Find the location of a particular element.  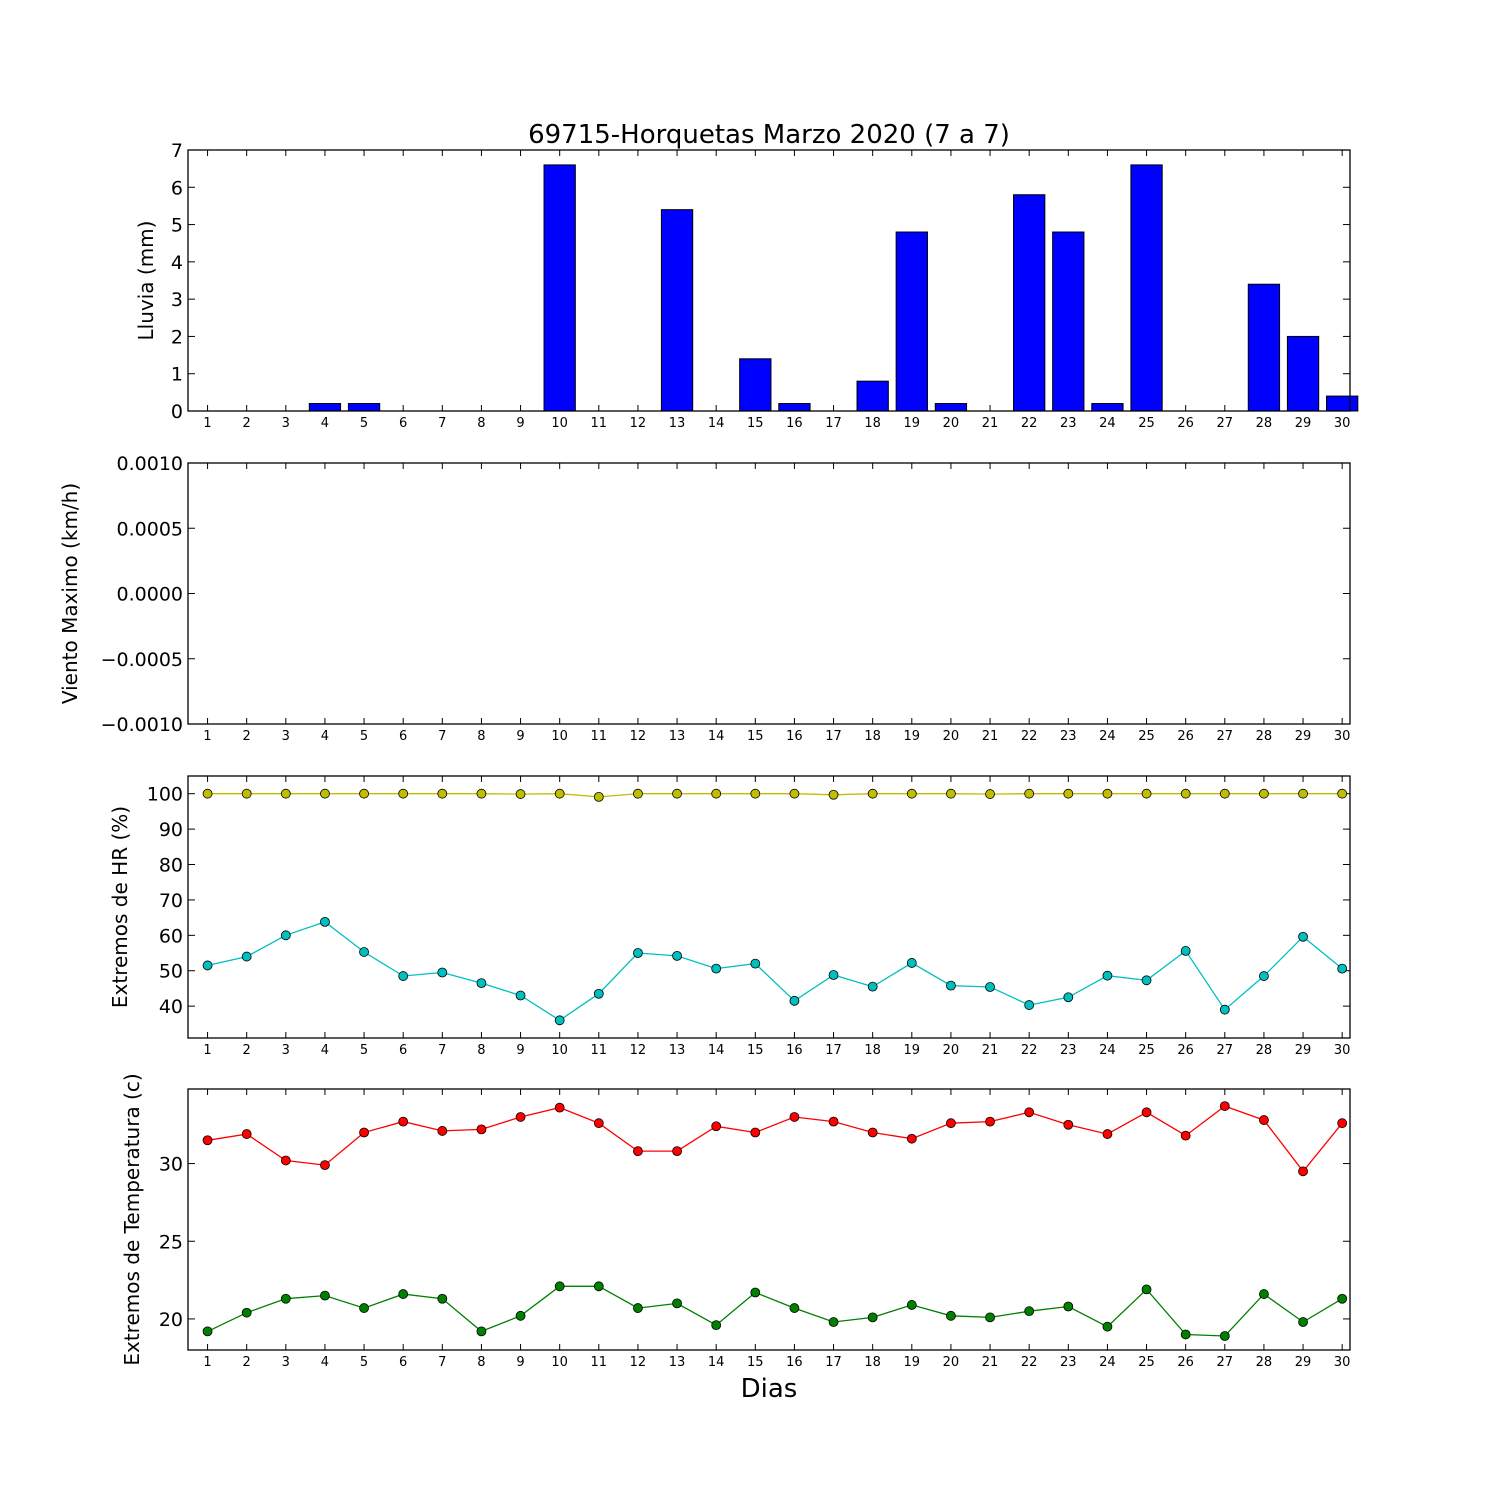

y-tick-label: 30 is located at coordinates (171, 1165).